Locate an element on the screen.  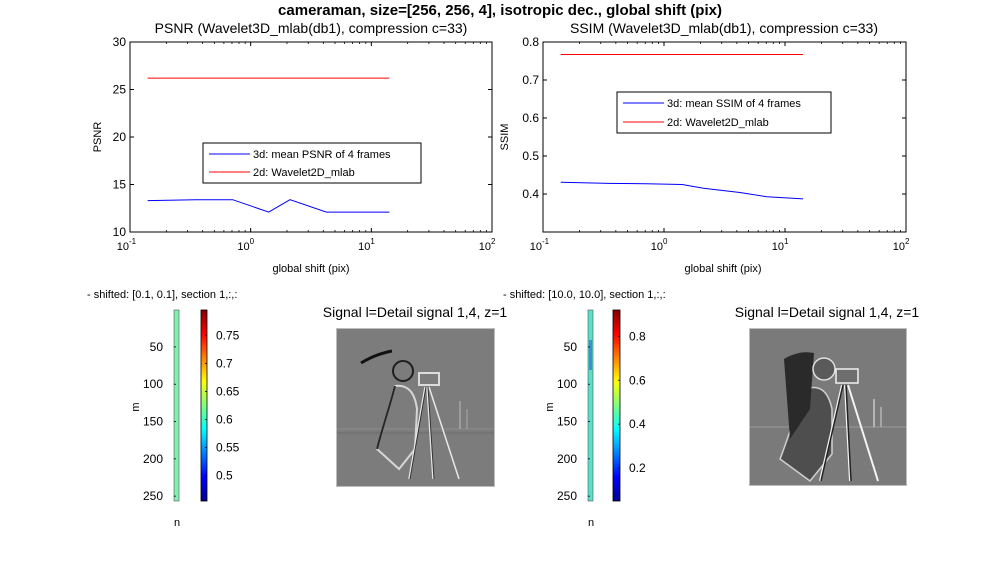
psnr-xtick-exp: 0 is located at coordinates (252, 241).